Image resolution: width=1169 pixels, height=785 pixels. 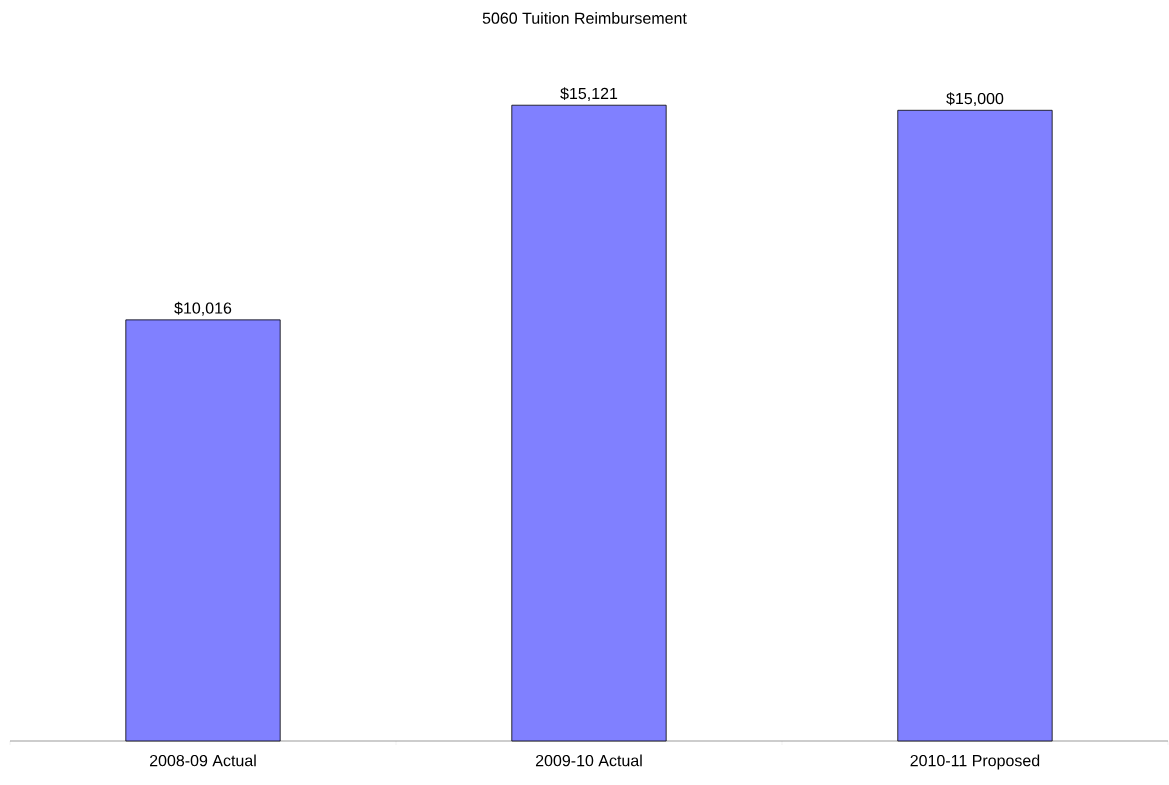 What do you see at coordinates (589, 94) in the screenshot?
I see `data-label: $15,121` at bounding box center [589, 94].